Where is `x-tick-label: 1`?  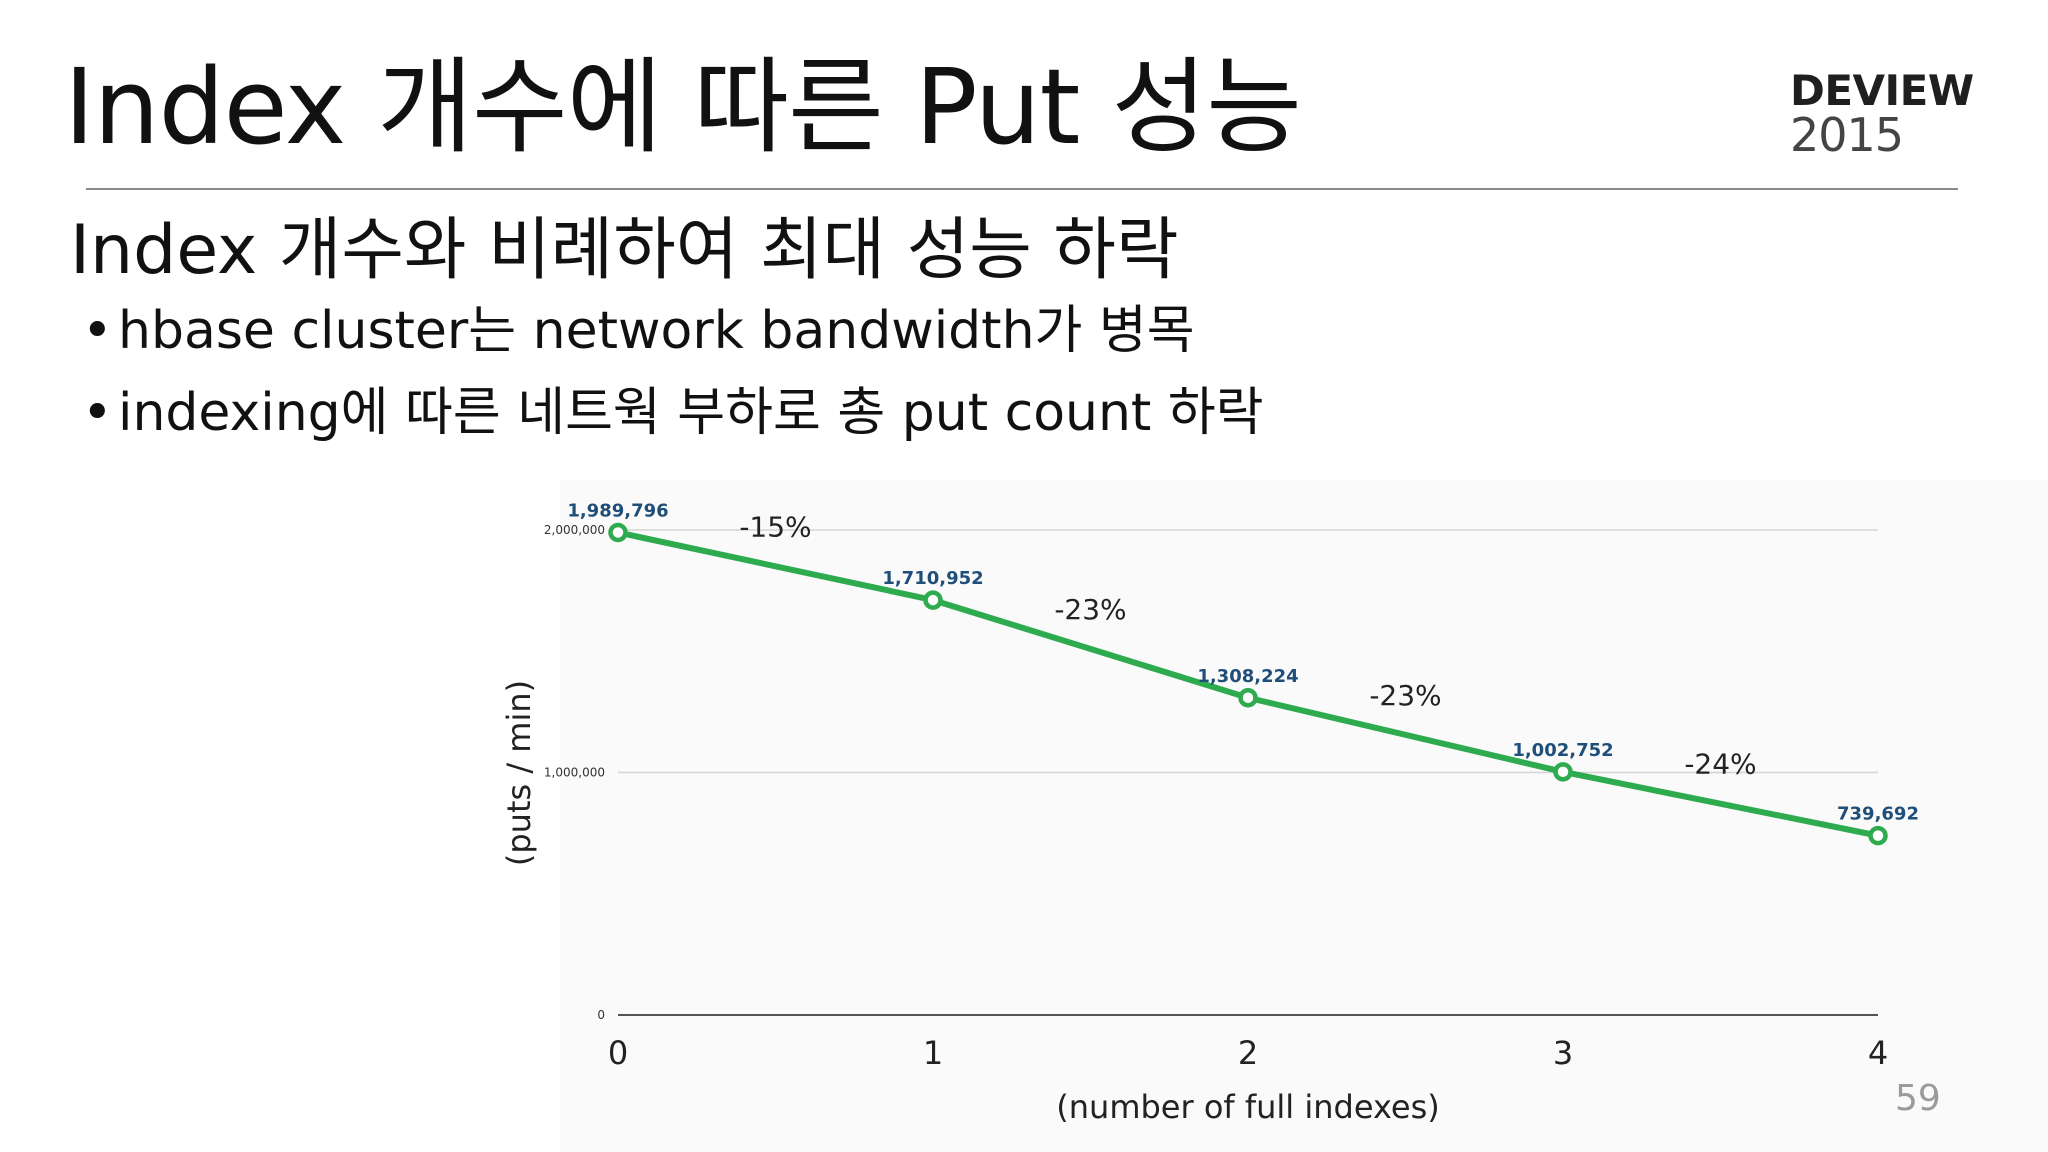 x-tick-label: 1 is located at coordinates (933, 1053).